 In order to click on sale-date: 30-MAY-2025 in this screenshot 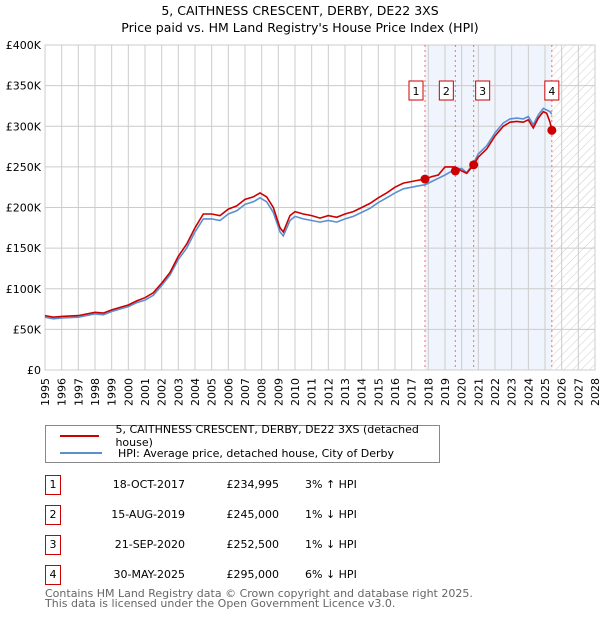, I will do `click(149, 574)`.